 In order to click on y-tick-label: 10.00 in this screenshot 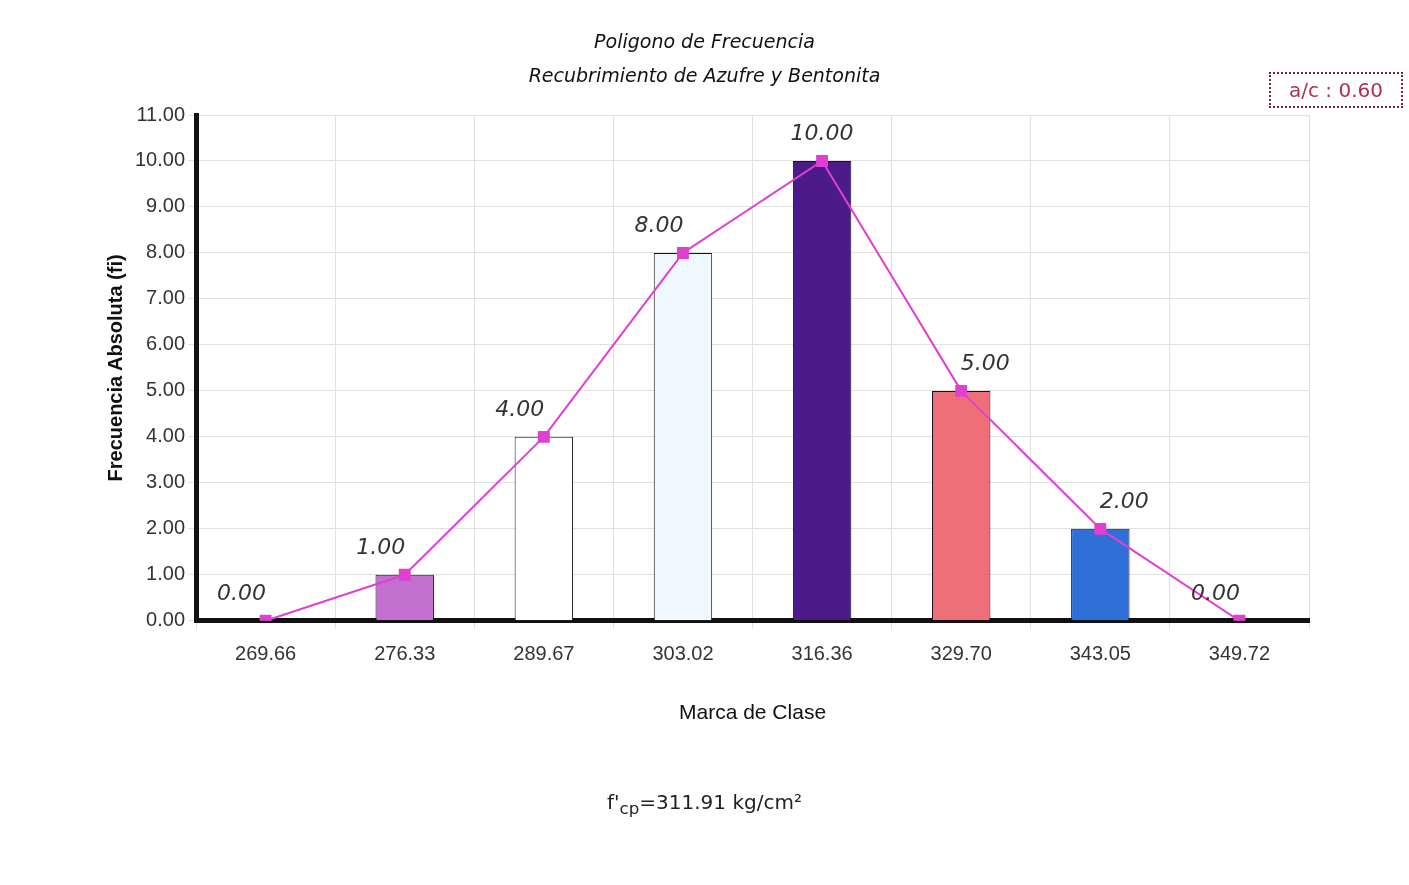, I will do `click(160, 159)`.